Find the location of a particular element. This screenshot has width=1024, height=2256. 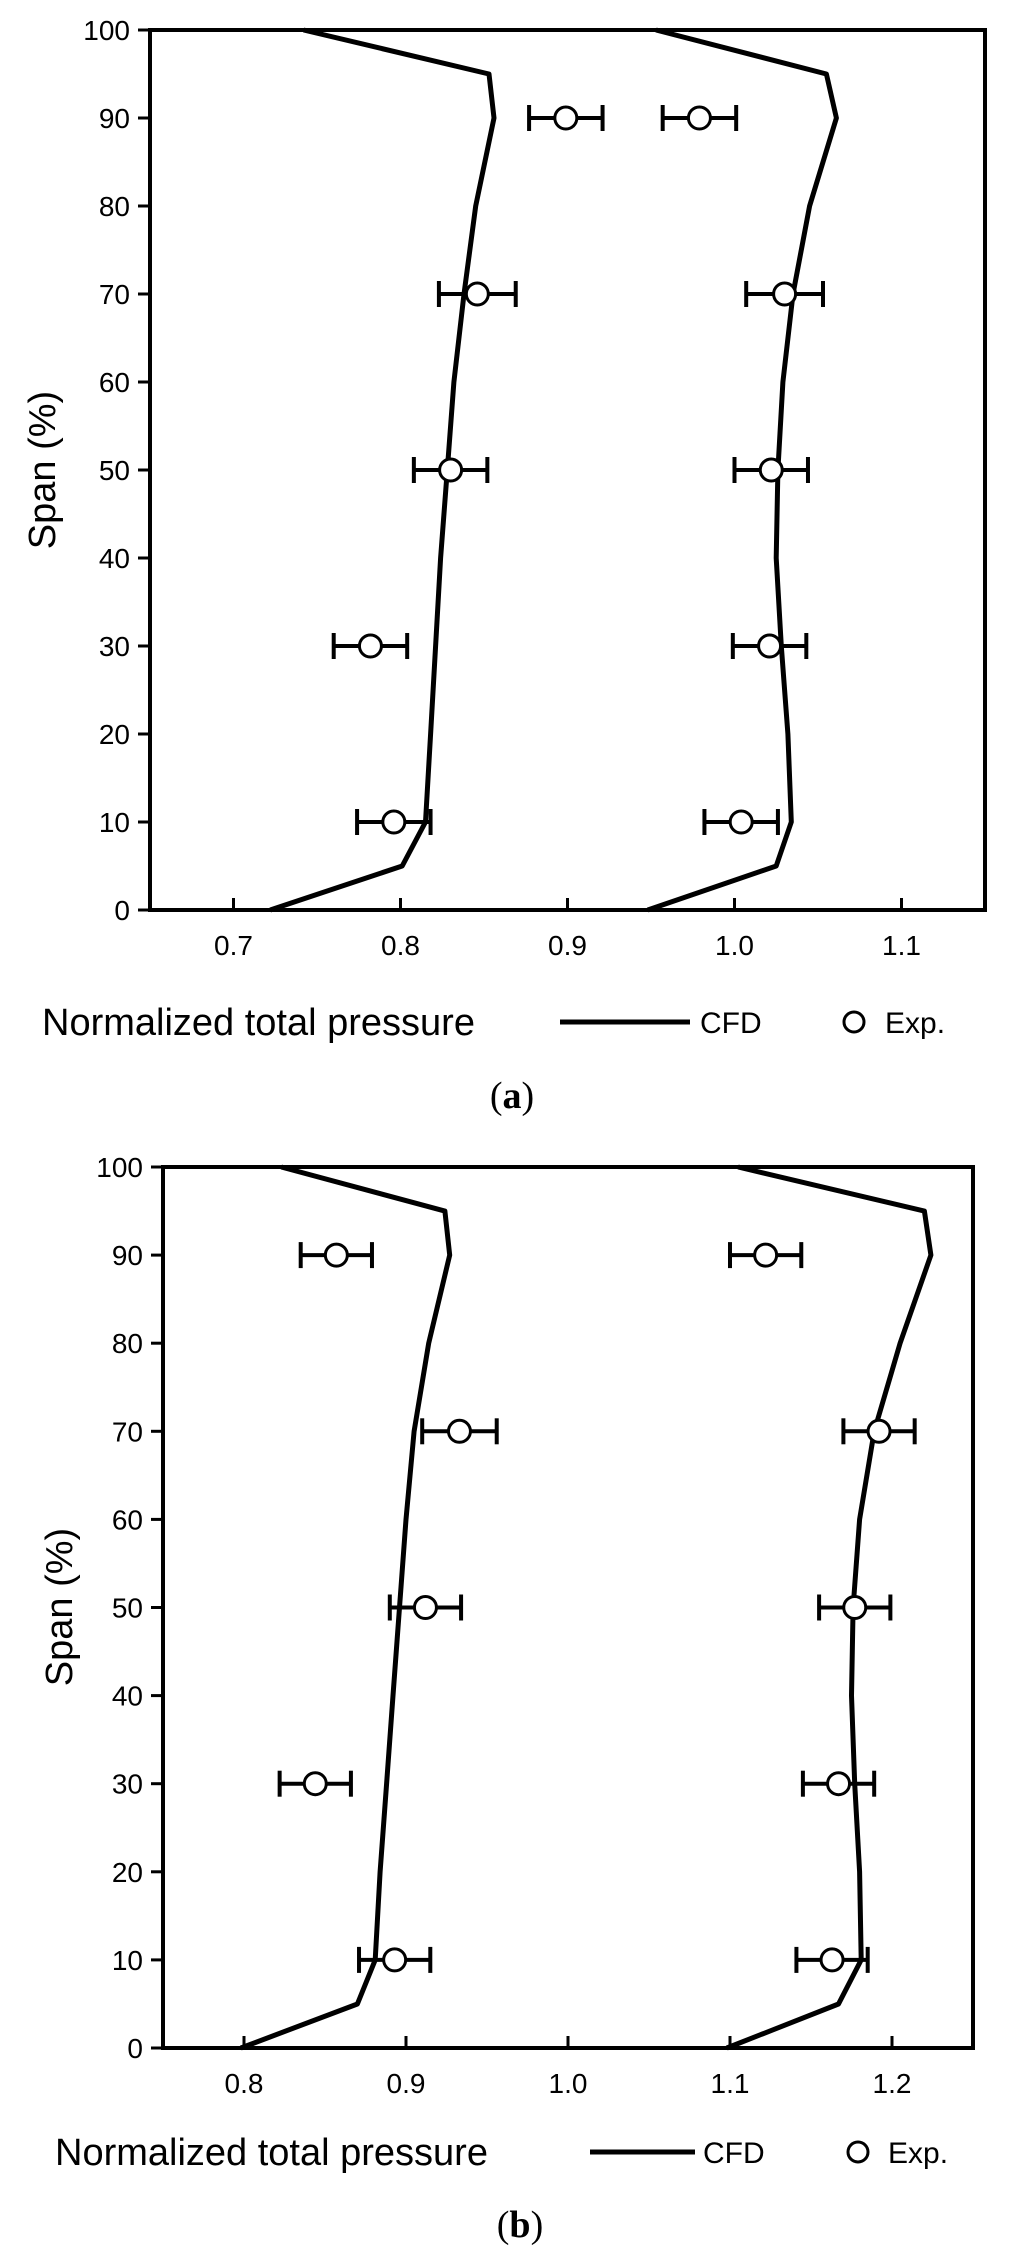

x-tick-label: 0.7 is located at coordinates (233, 945).